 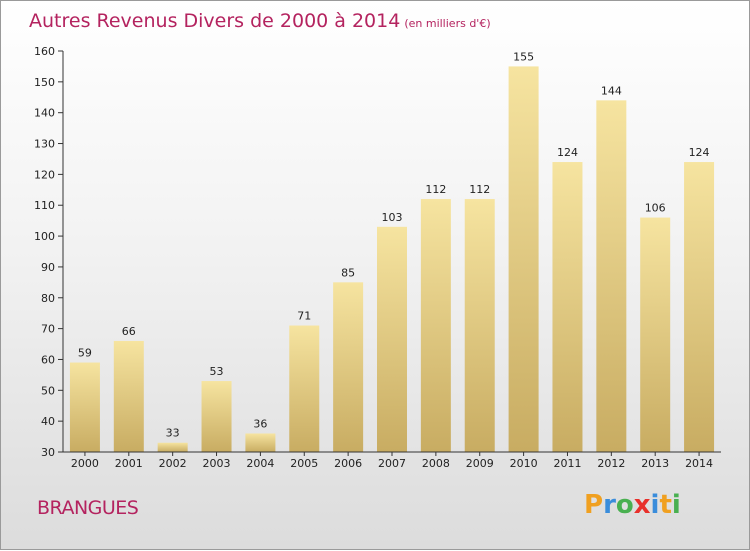 I want to click on logo-letter: t, so click(x=665, y=505).